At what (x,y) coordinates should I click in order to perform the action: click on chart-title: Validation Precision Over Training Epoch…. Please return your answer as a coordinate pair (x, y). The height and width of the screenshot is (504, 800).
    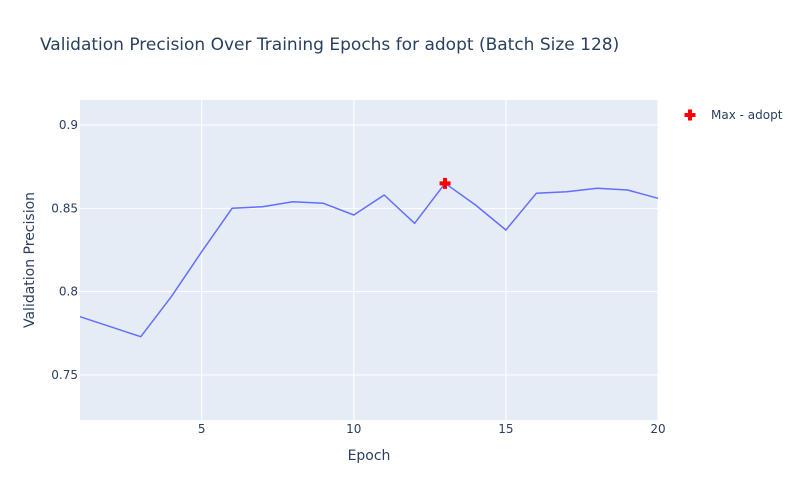
    Looking at the image, I should click on (329, 45).